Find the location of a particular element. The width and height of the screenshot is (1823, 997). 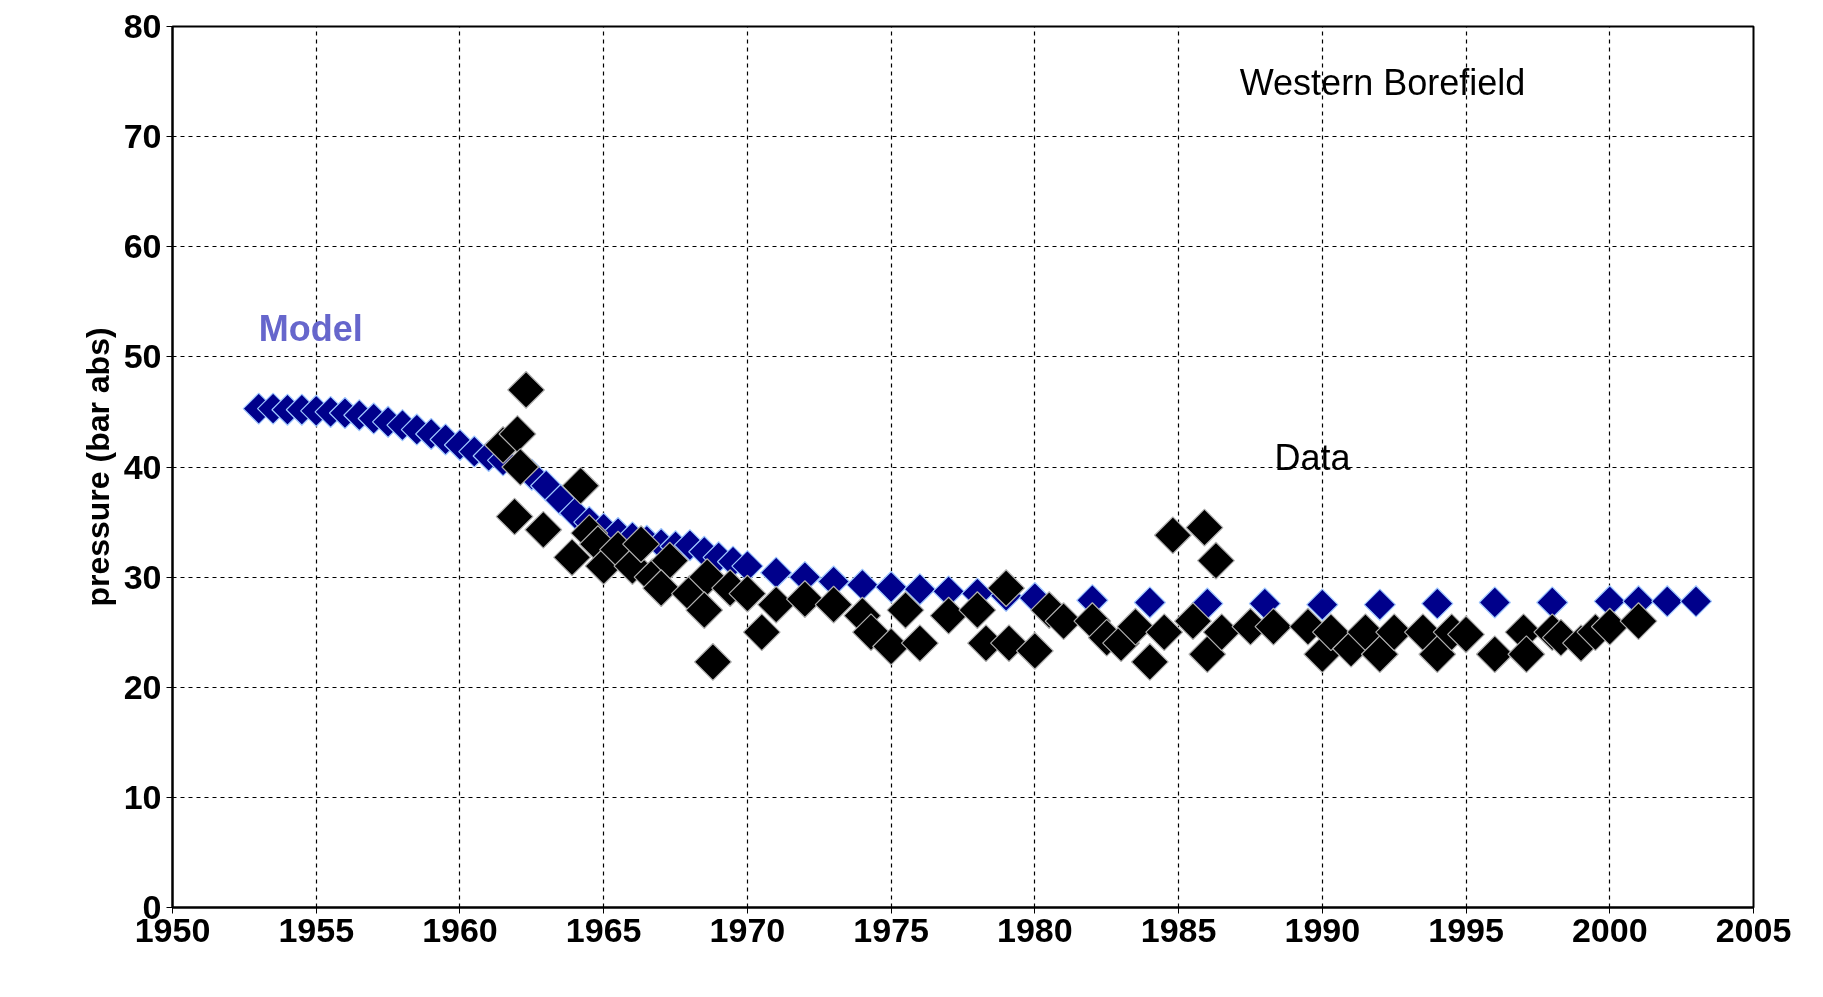

y-tick-label: 30 is located at coordinates (142, 576).